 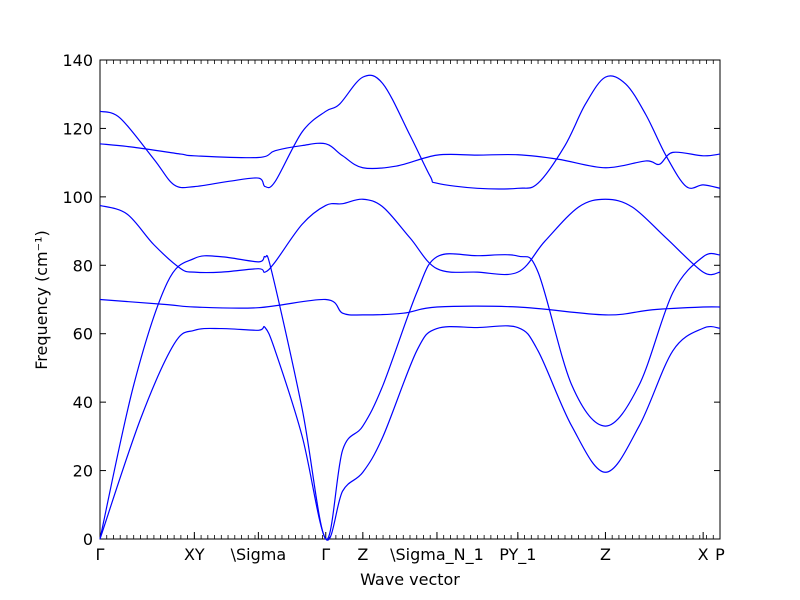 What do you see at coordinates (720, 554) in the screenshot?
I see `x-tick-label: P` at bounding box center [720, 554].